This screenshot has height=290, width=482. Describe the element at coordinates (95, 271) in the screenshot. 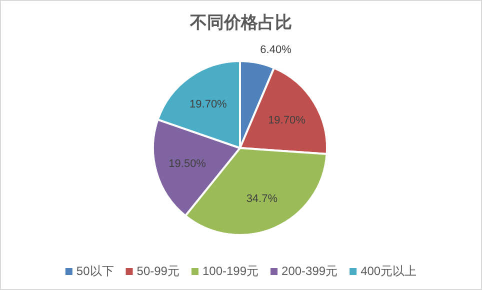

I see `legend-label: 50以下` at that location.